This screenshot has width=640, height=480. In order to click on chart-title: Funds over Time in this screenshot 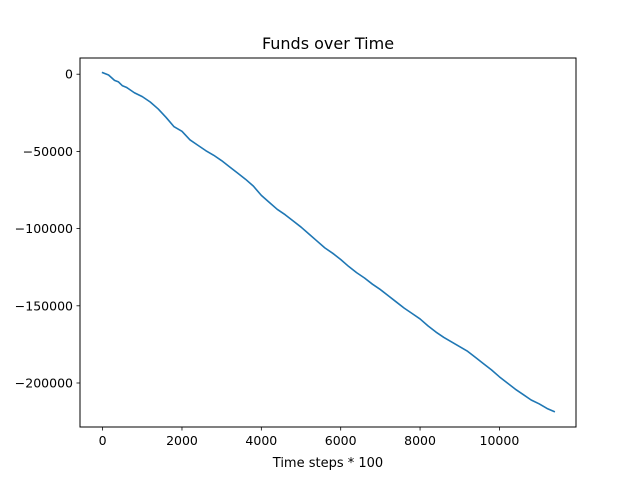, I will do `click(328, 43)`.